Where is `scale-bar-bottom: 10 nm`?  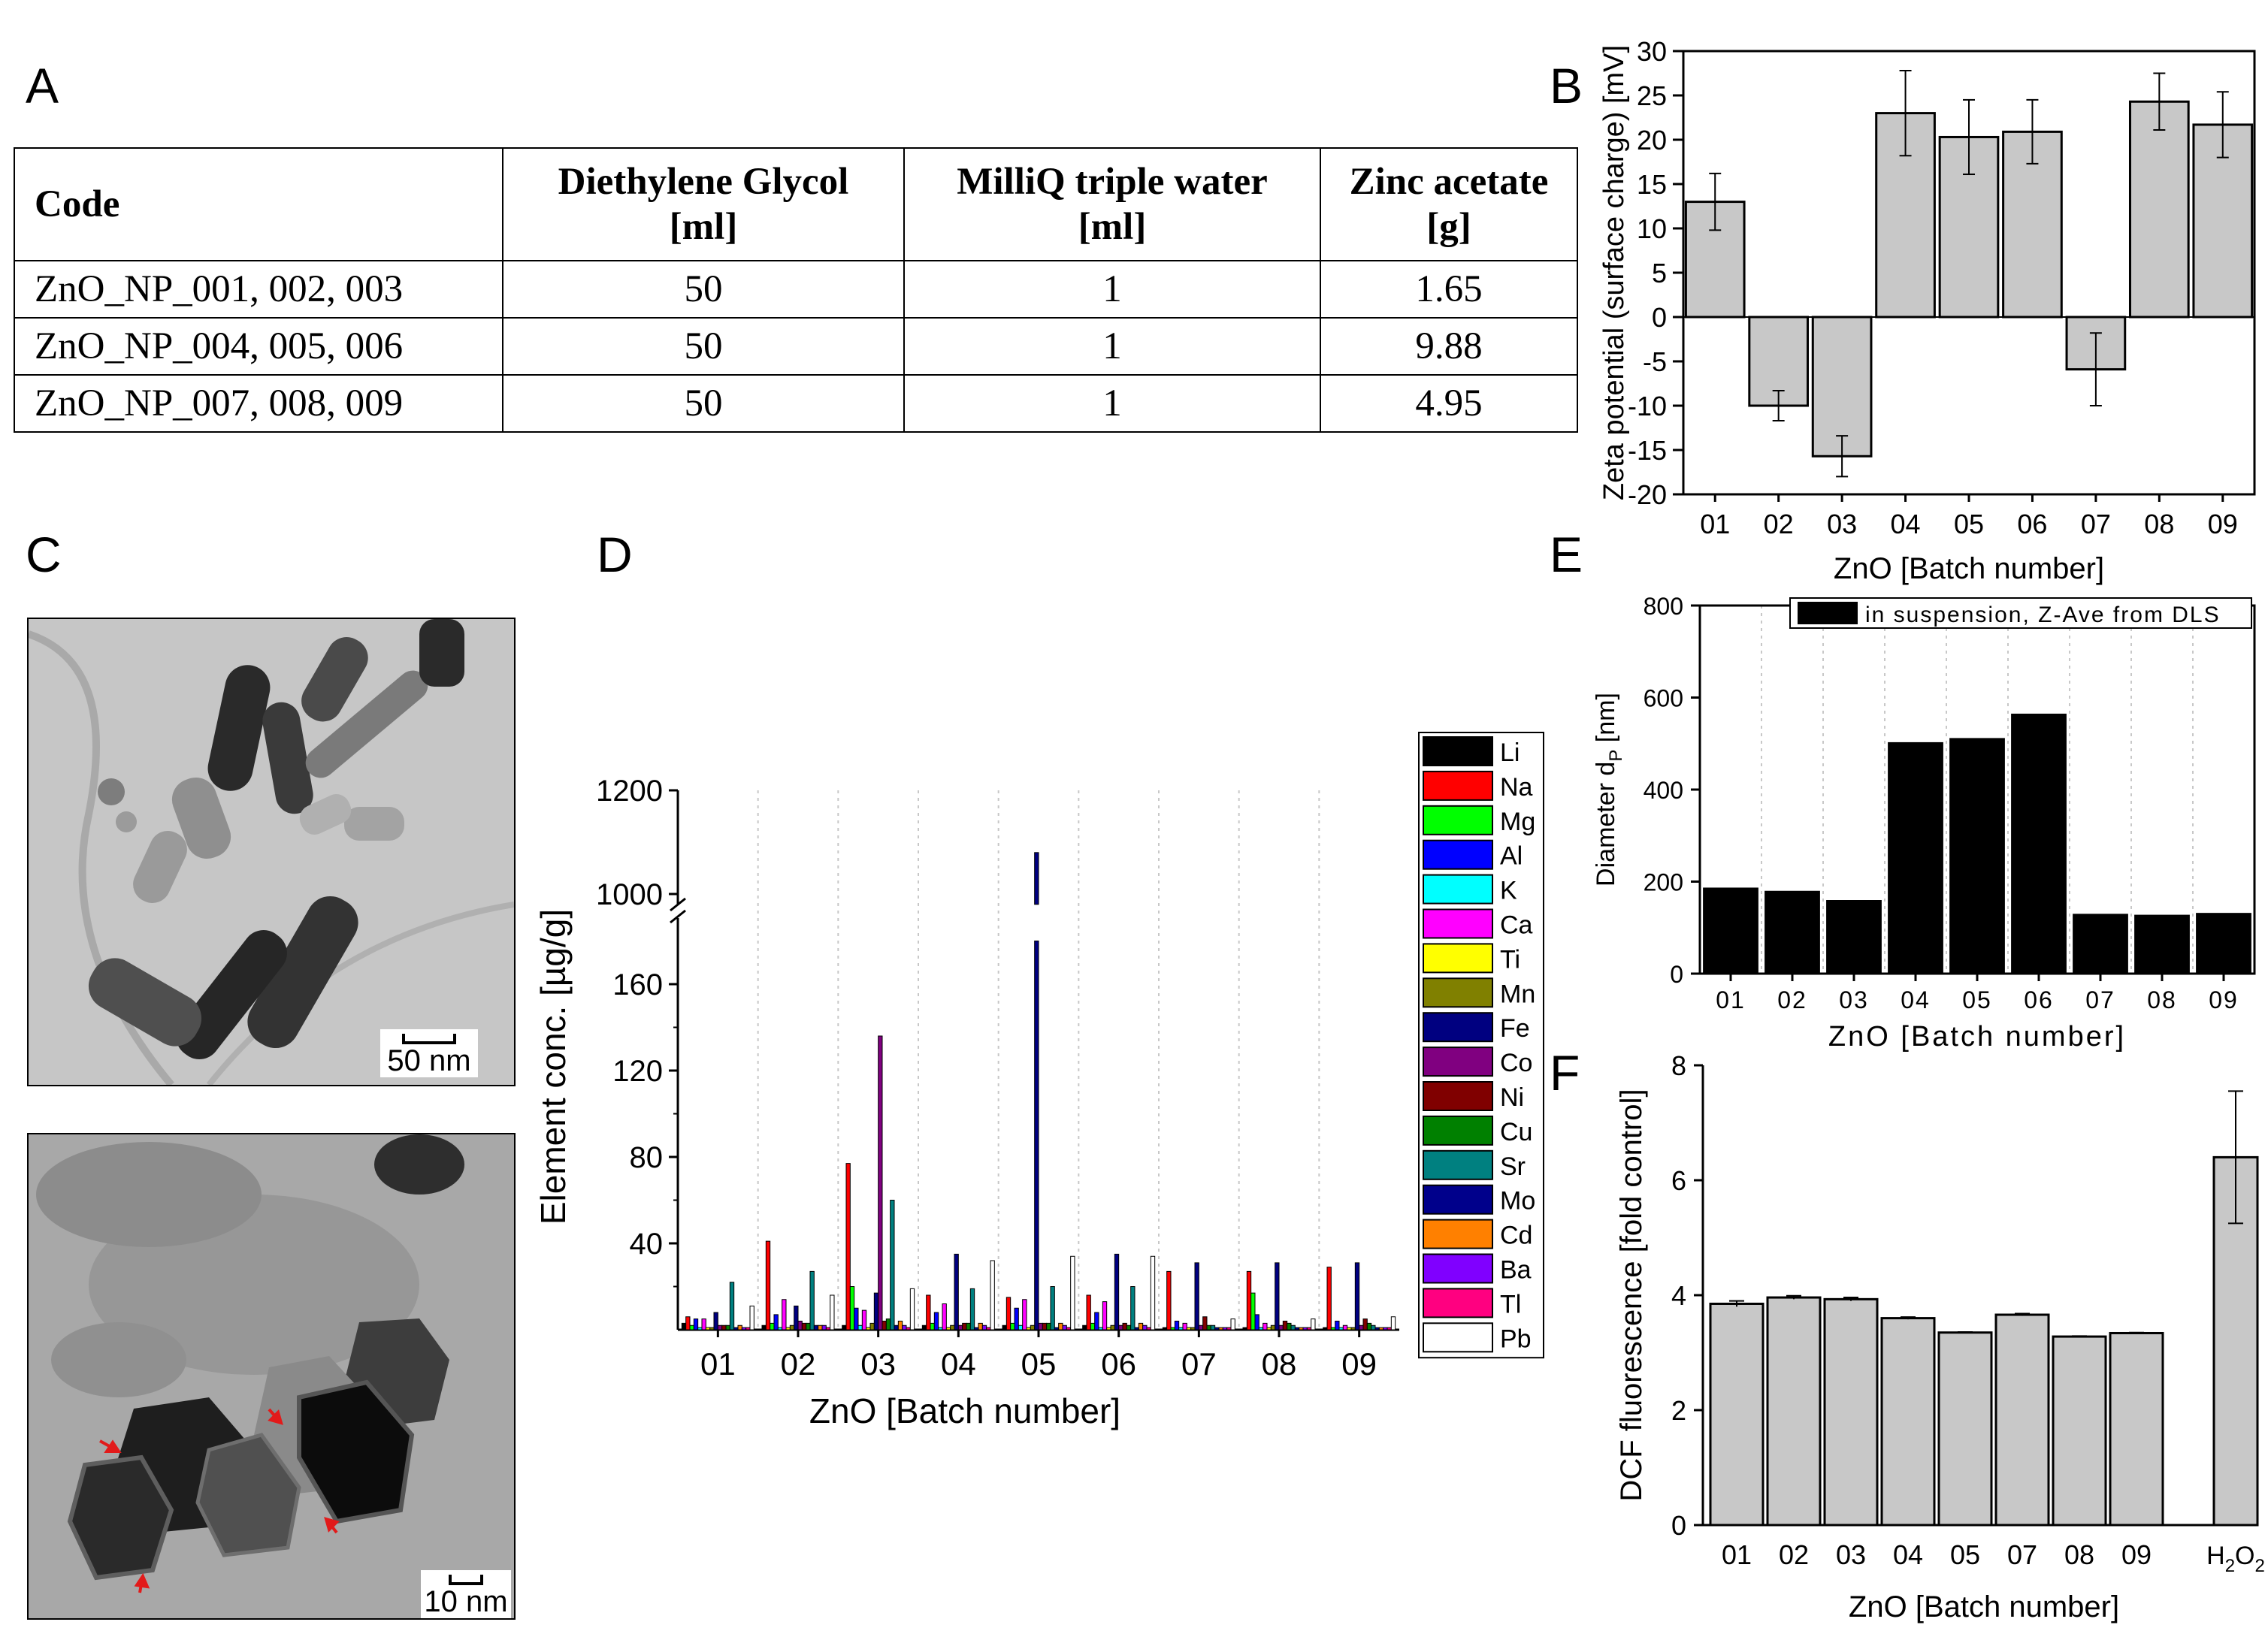 scale-bar-bottom: 10 nm is located at coordinates (466, 1594).